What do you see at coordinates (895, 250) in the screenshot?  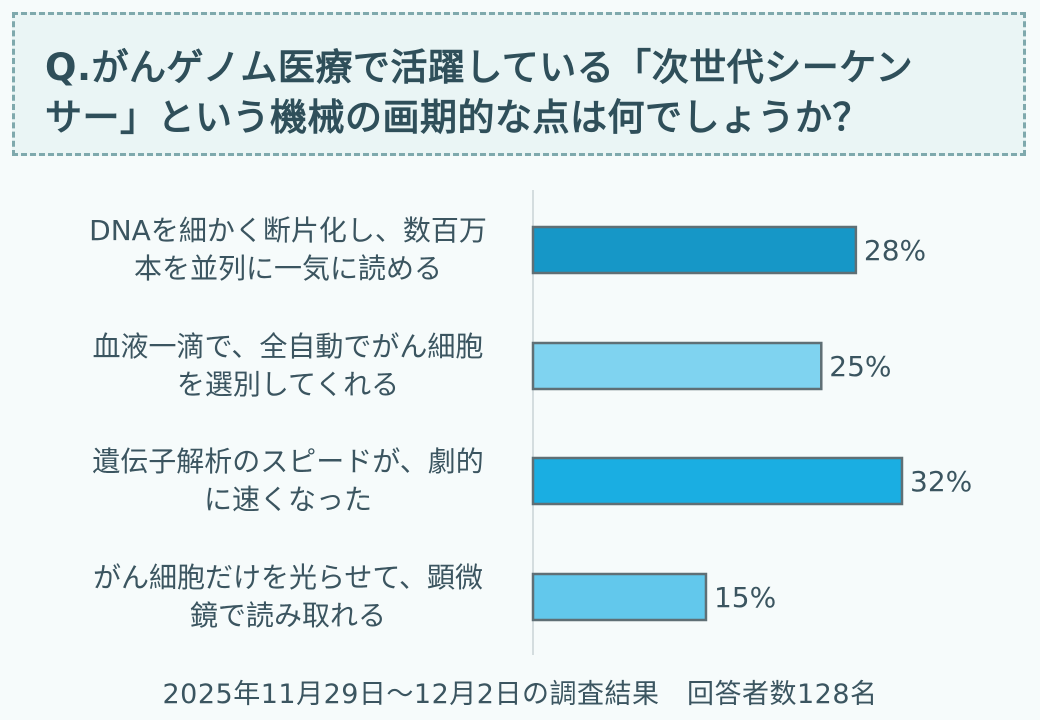 I see `value-label-1: 28%` at bounding box center [895, 250].